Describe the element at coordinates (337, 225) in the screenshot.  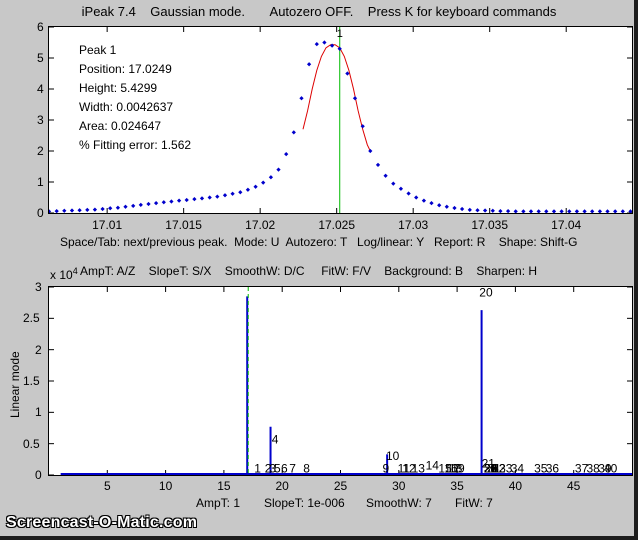
I see `upper-x-tick-label: 17.025` at that location.